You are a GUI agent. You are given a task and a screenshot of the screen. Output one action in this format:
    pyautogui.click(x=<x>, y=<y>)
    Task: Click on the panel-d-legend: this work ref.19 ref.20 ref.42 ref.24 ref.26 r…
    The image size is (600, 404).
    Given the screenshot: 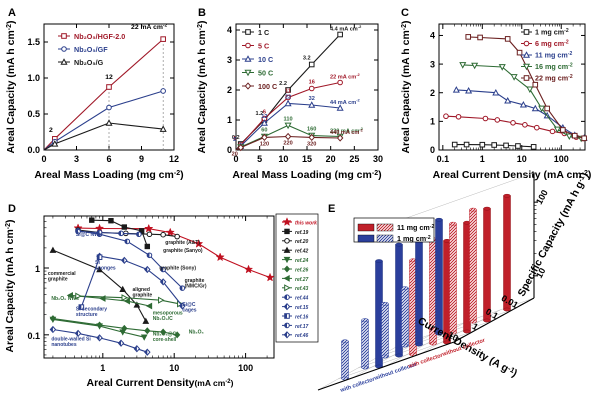 What is the action you would take?
    pyautogui.click(x=297, y=278)
    